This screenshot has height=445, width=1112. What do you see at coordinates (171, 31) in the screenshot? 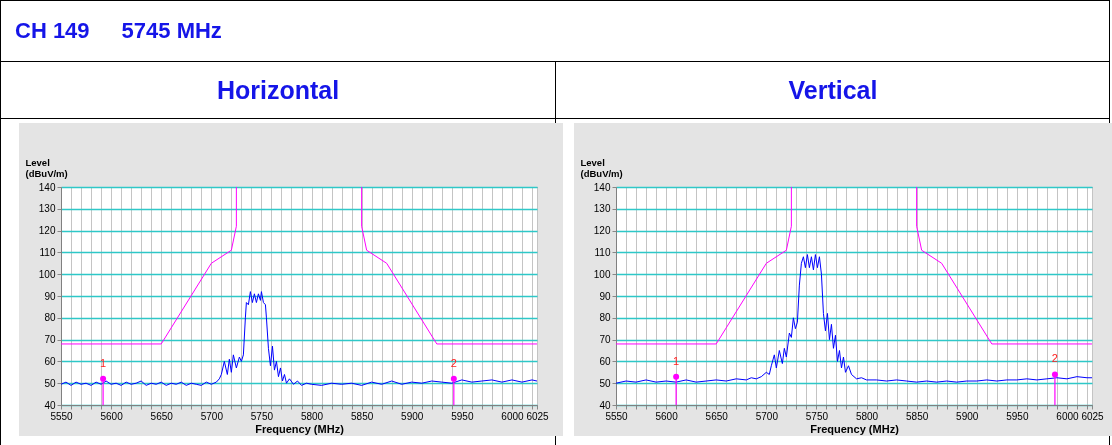
I see `text: 5745 MHz` at bounding box center [171, 31].